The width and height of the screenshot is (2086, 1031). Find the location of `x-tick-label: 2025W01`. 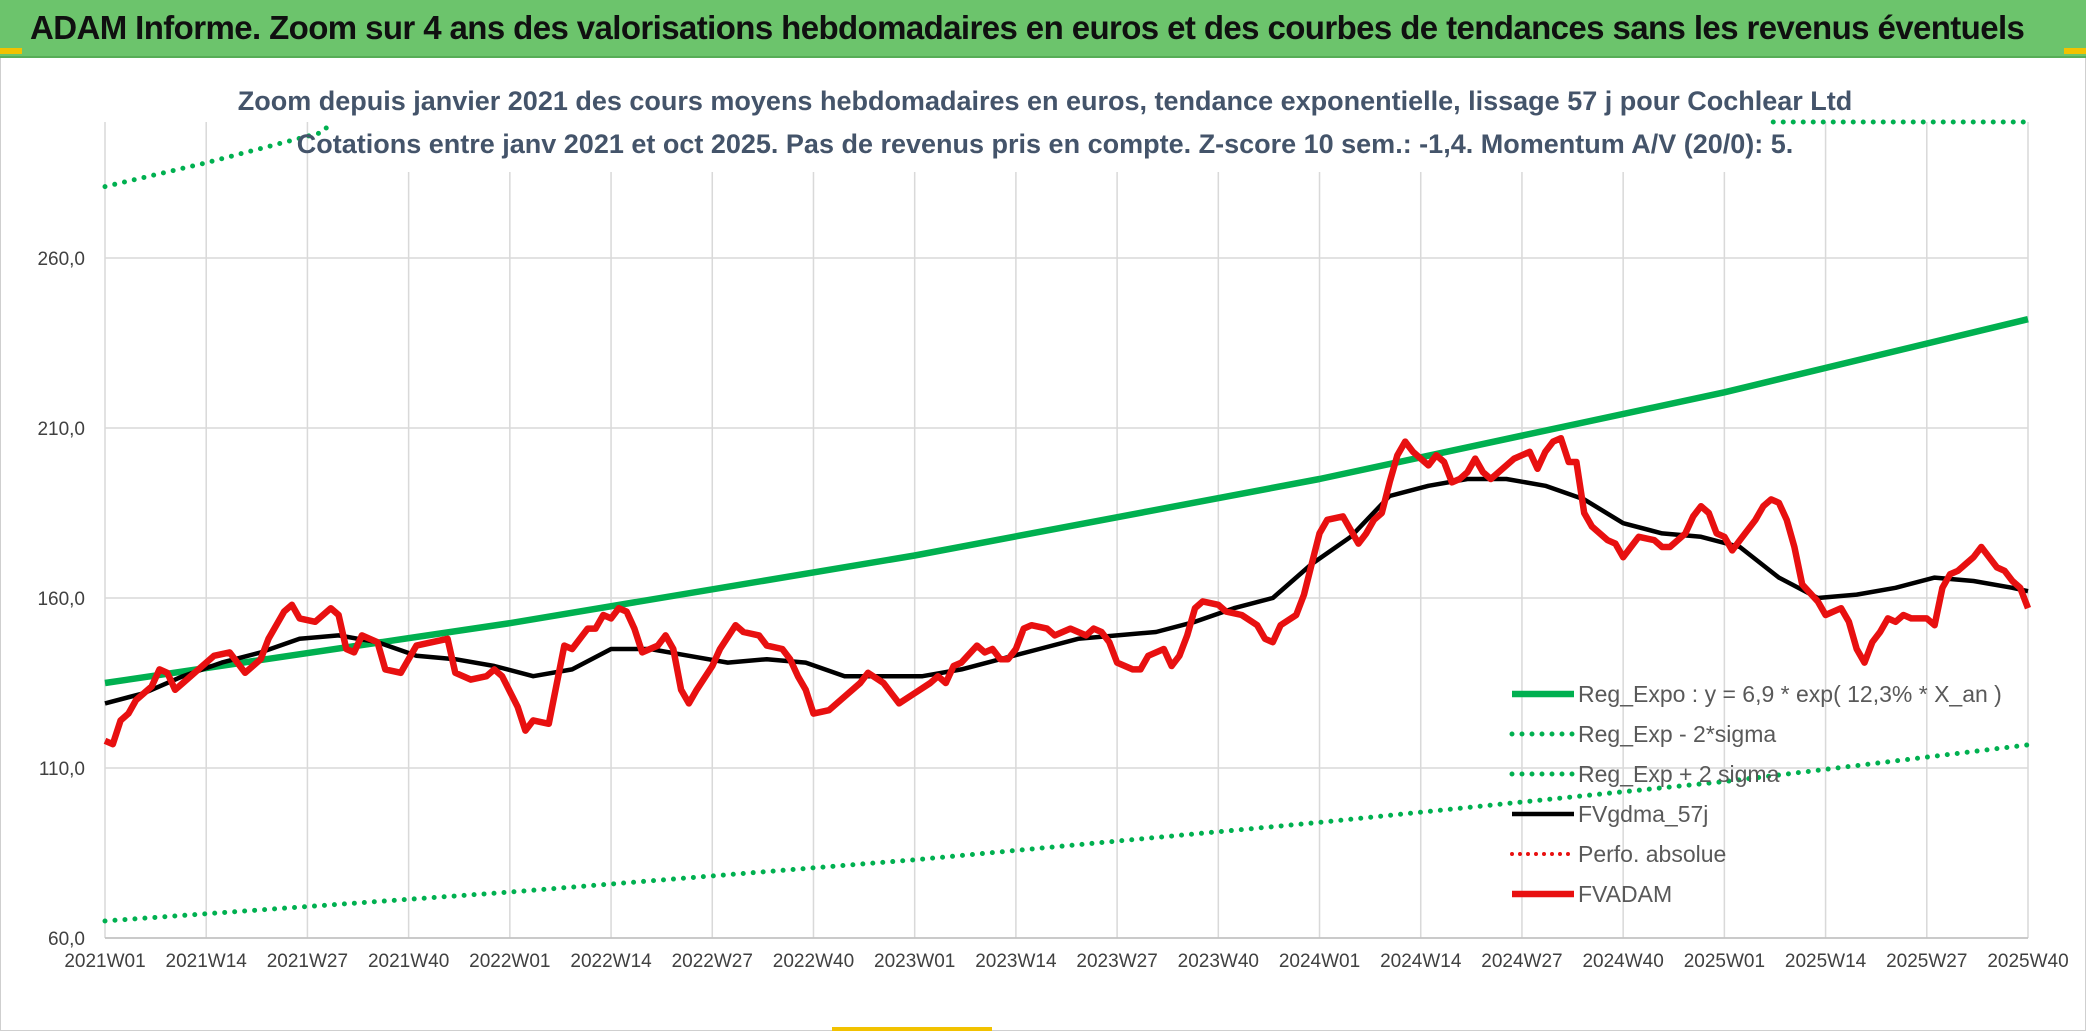

x-tick-label: 2025W01 is located at coordinates (1724, 961).